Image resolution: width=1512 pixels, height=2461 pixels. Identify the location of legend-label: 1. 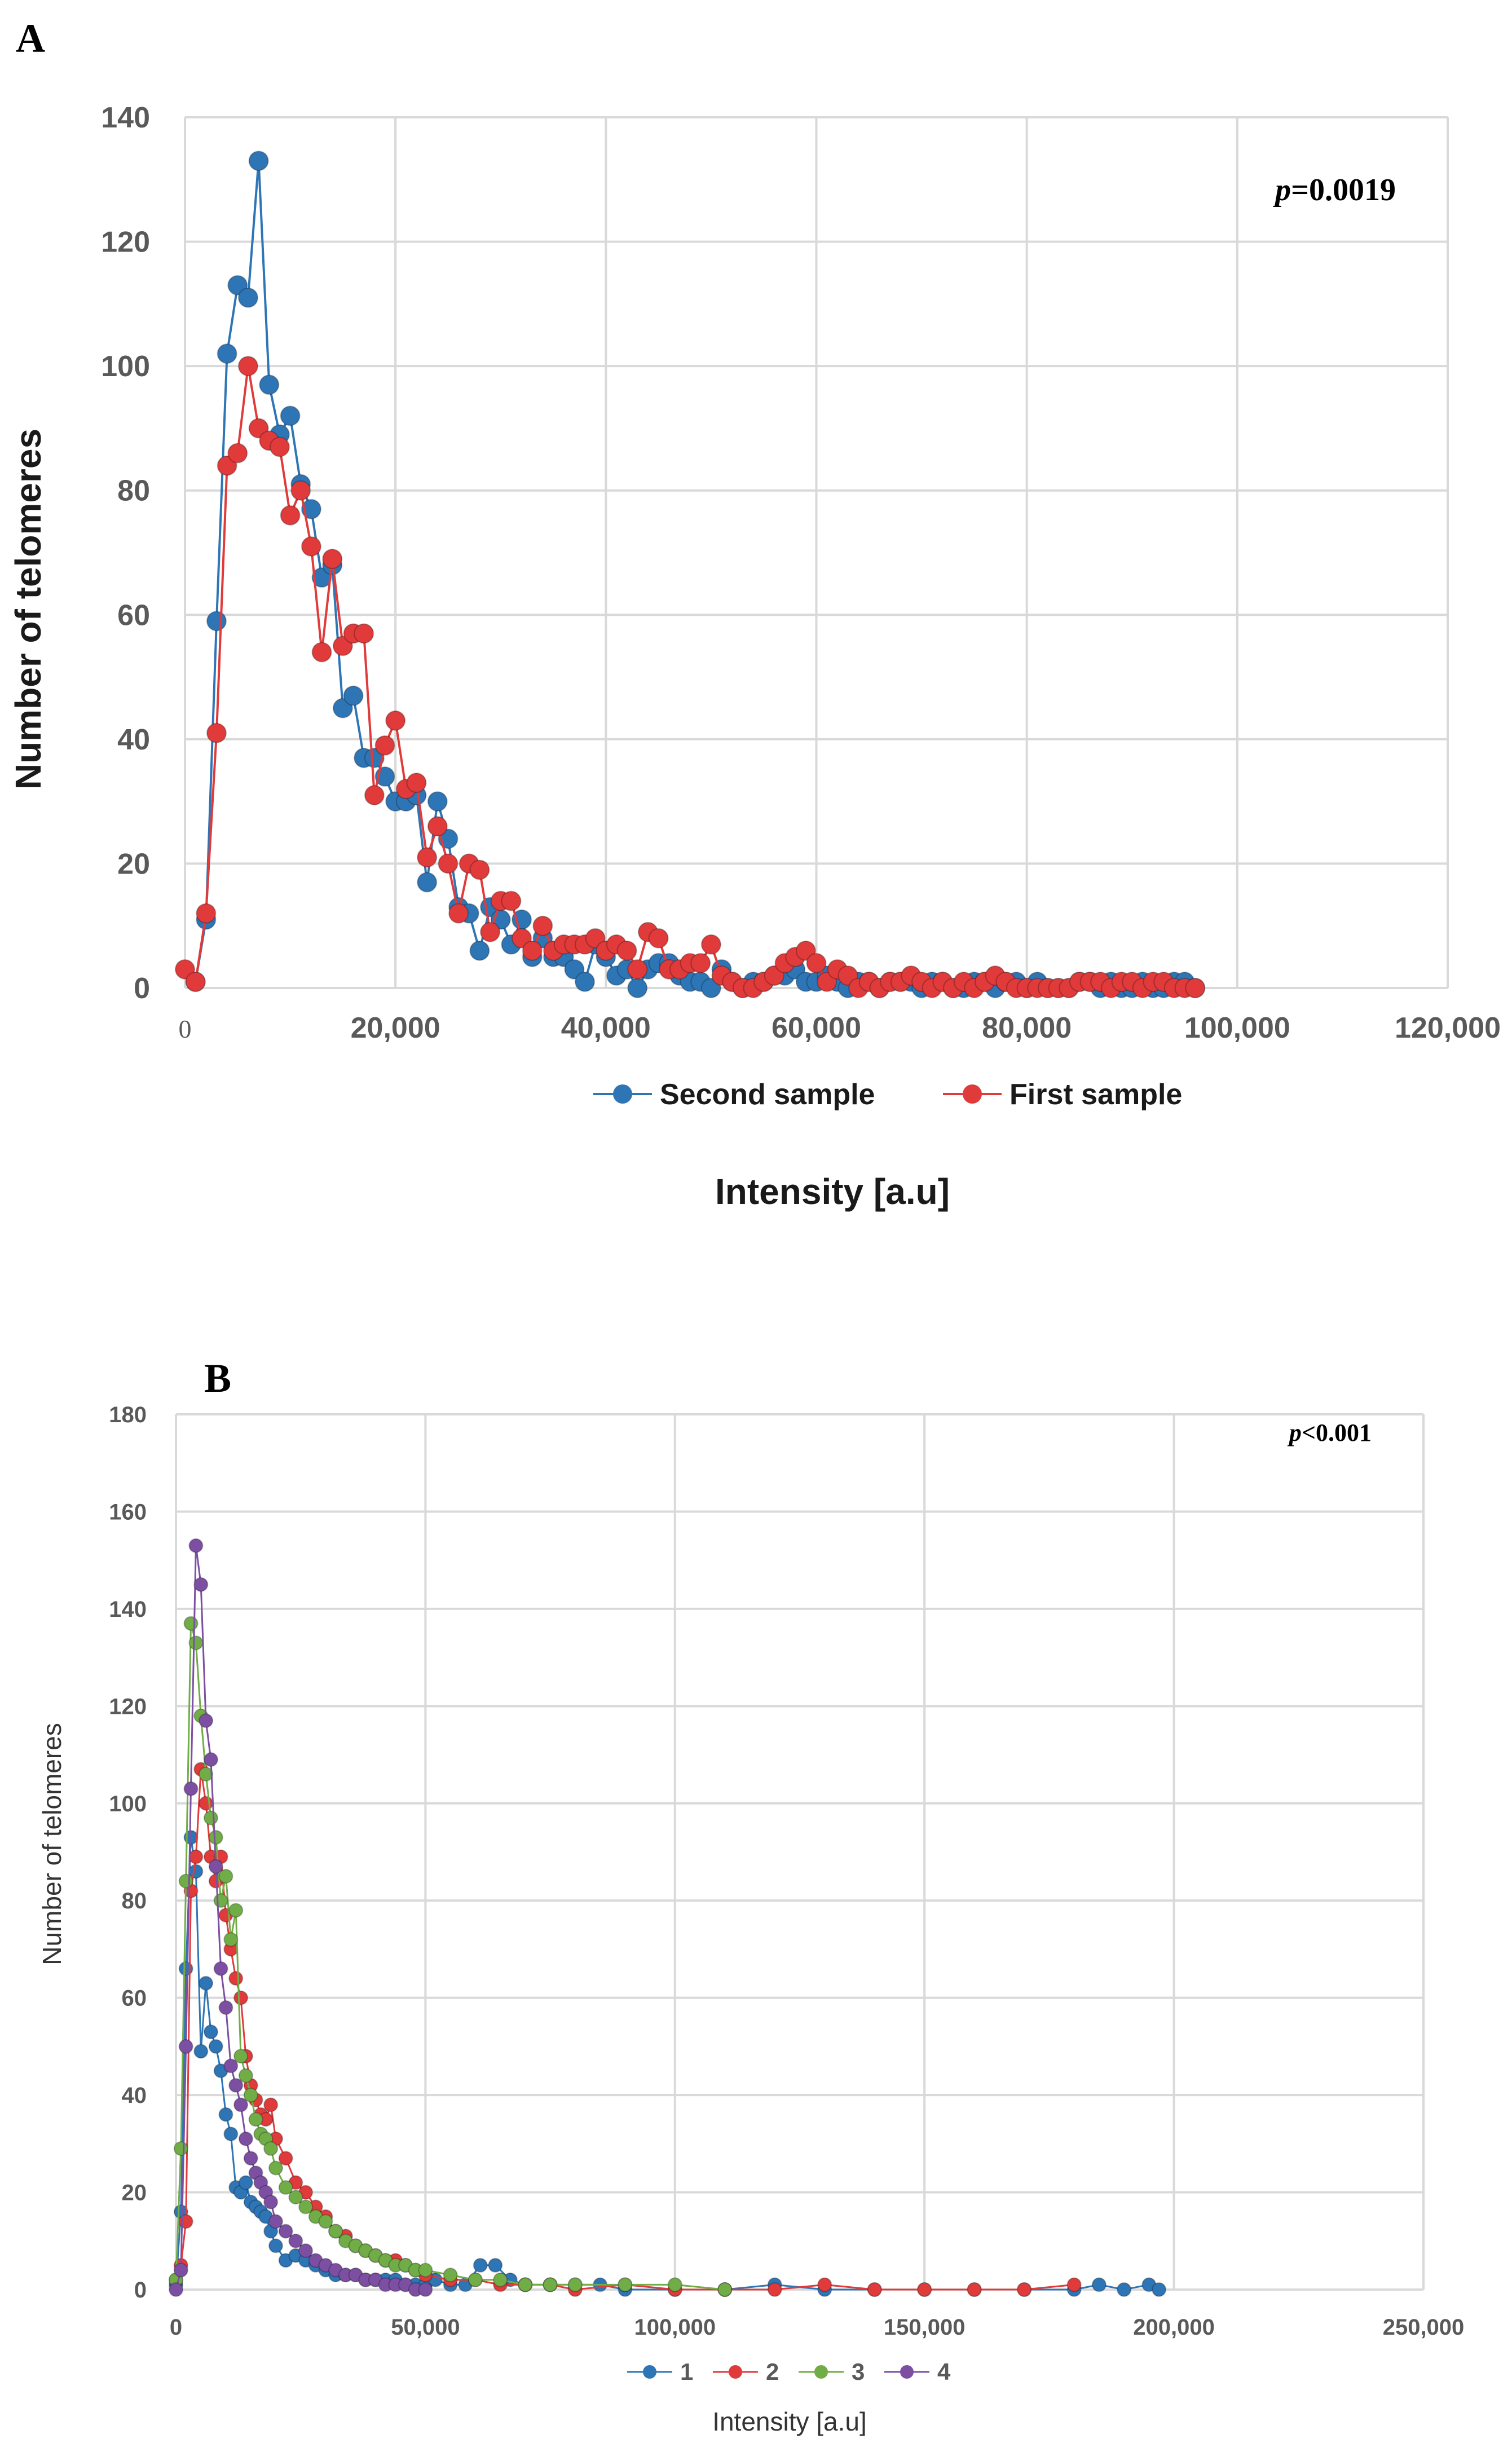
(686, 2371).